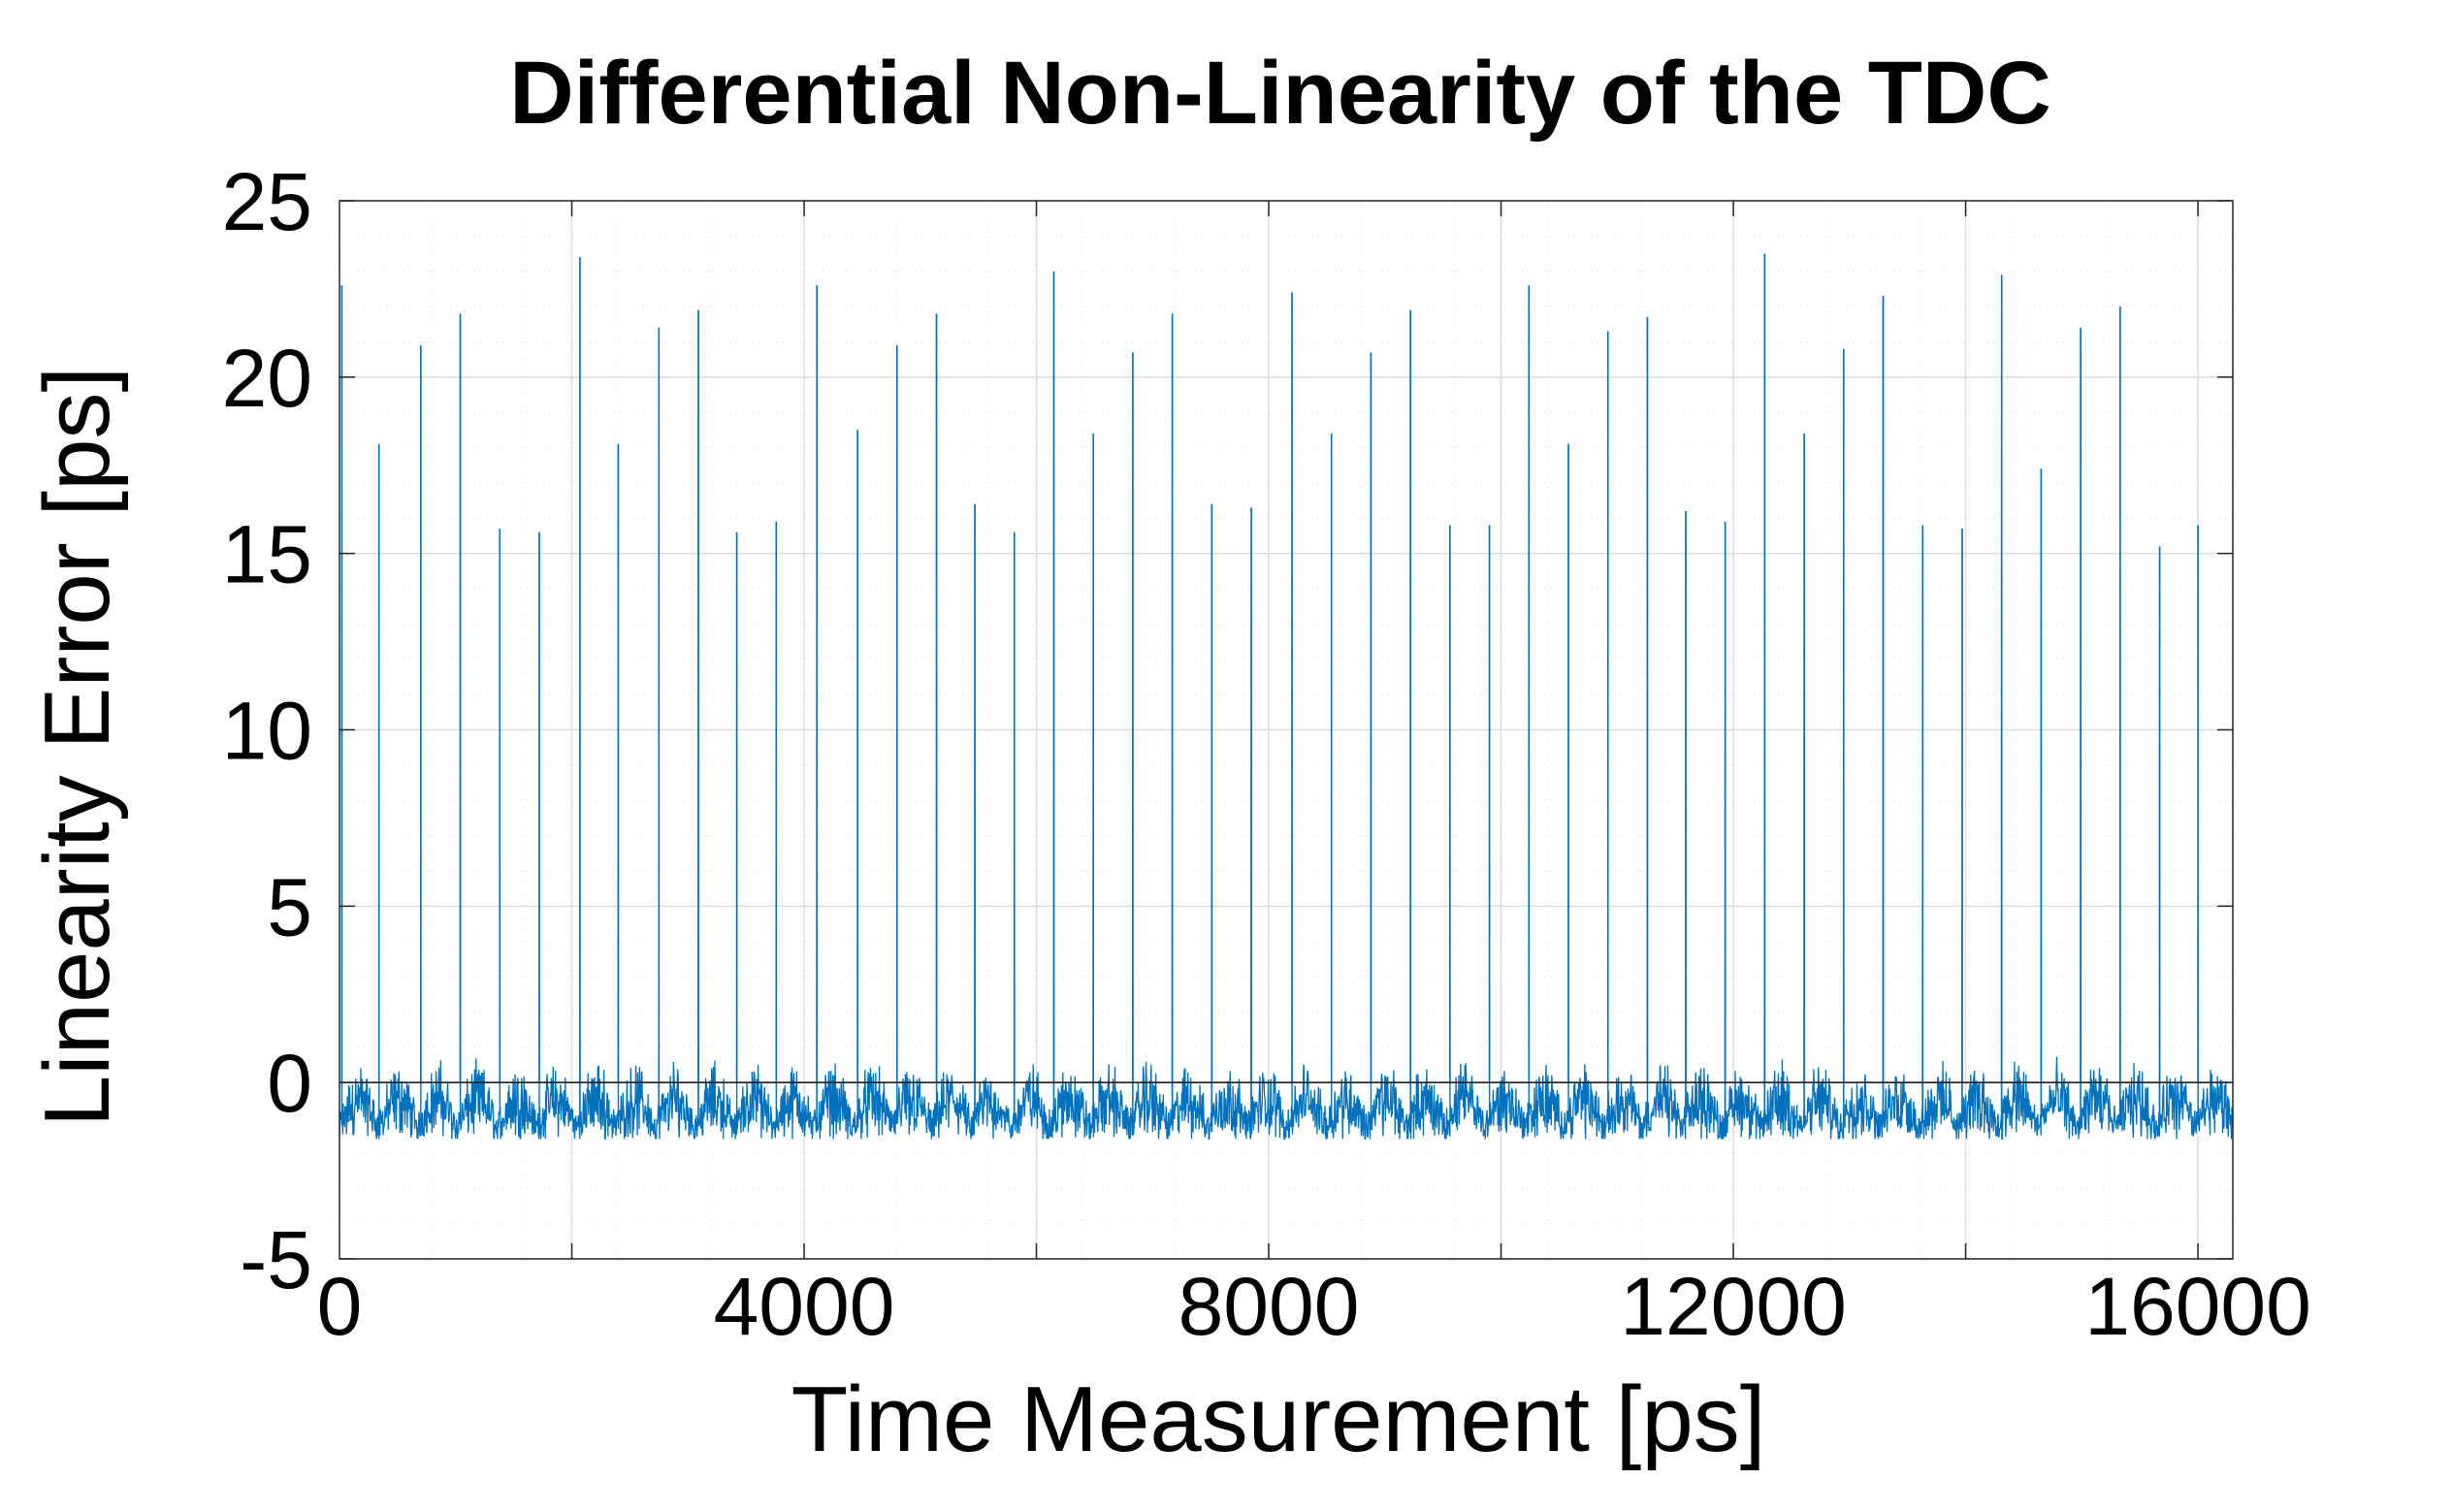 The height and width of the screenshot is (1512, 2453). What do you see at coordinates (2197, 1306) in the screenshot?
I see `x-tick-label: 16000` at bounding box center [2197, 1306].